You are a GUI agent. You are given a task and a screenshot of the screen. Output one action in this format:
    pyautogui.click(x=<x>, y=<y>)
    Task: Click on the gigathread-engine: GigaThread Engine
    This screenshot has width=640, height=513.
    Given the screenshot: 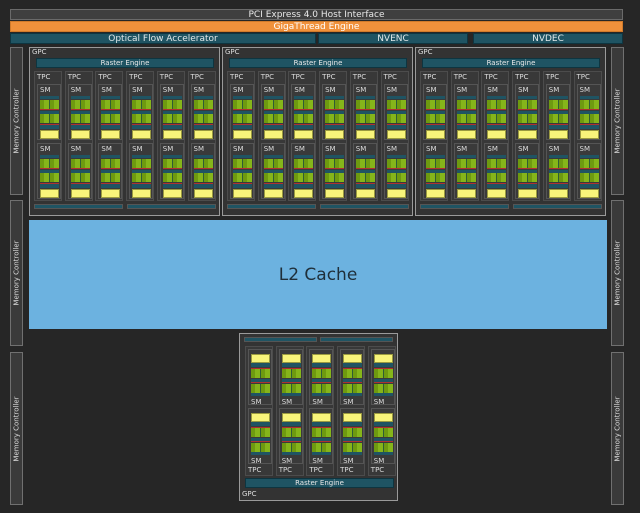 What is the action you would take?
    pyautogui.click(x=316, y=26)
    